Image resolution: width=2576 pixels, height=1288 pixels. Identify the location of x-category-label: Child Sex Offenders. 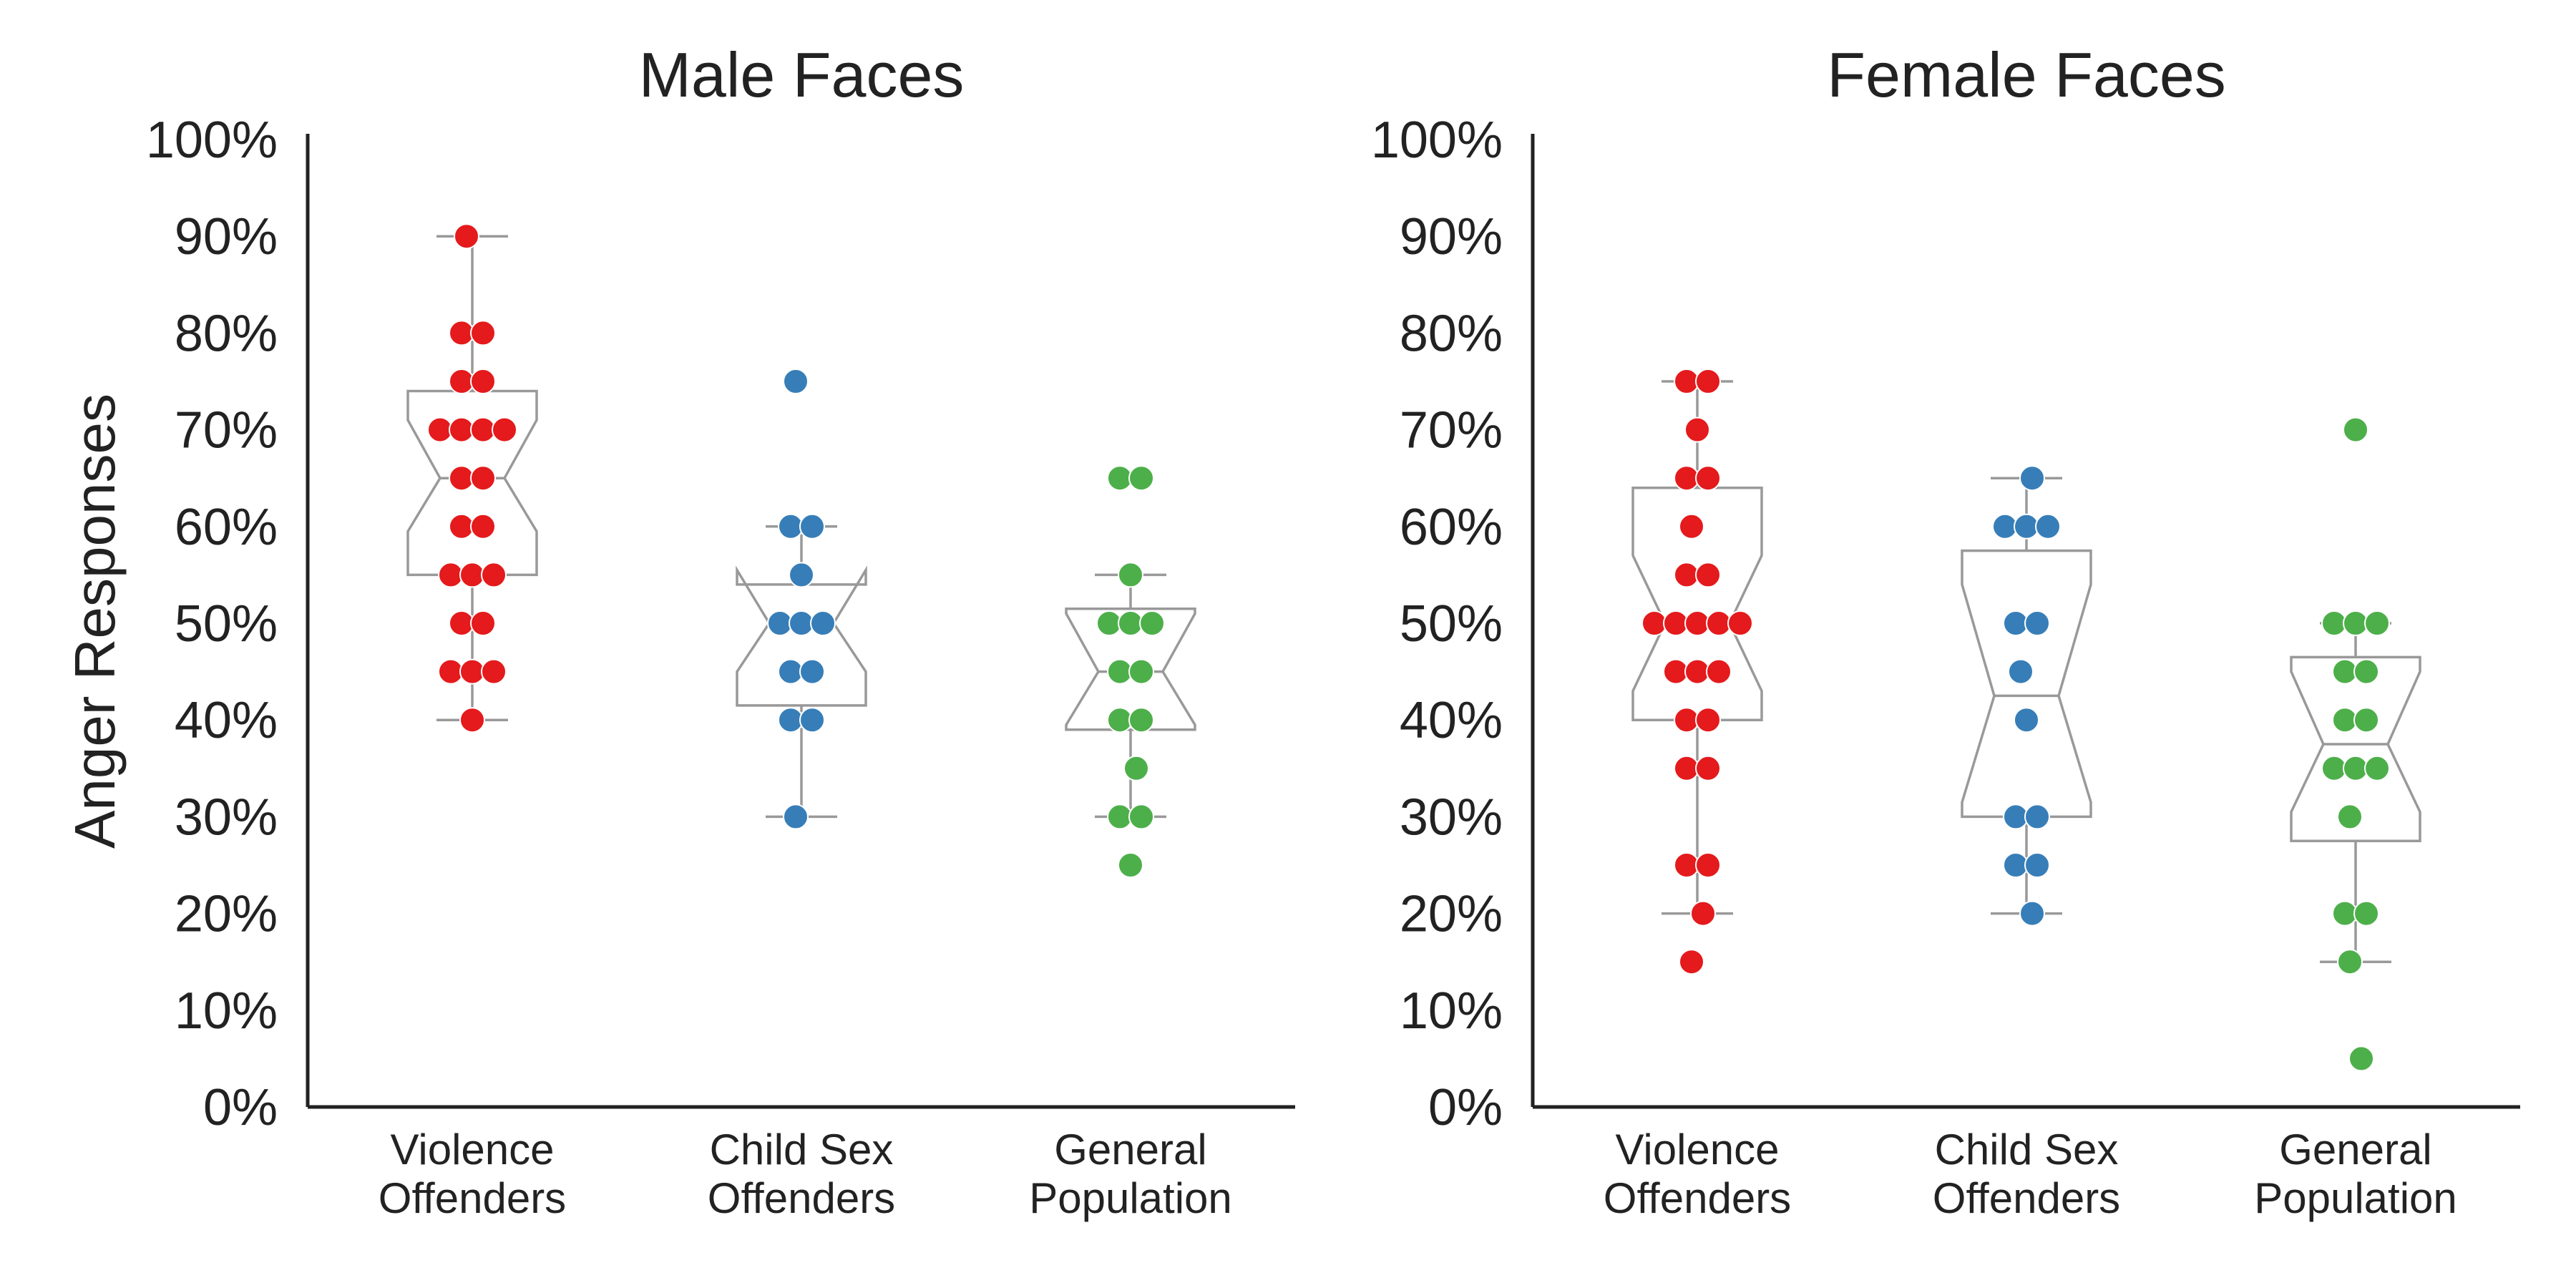
(2026, 1174).